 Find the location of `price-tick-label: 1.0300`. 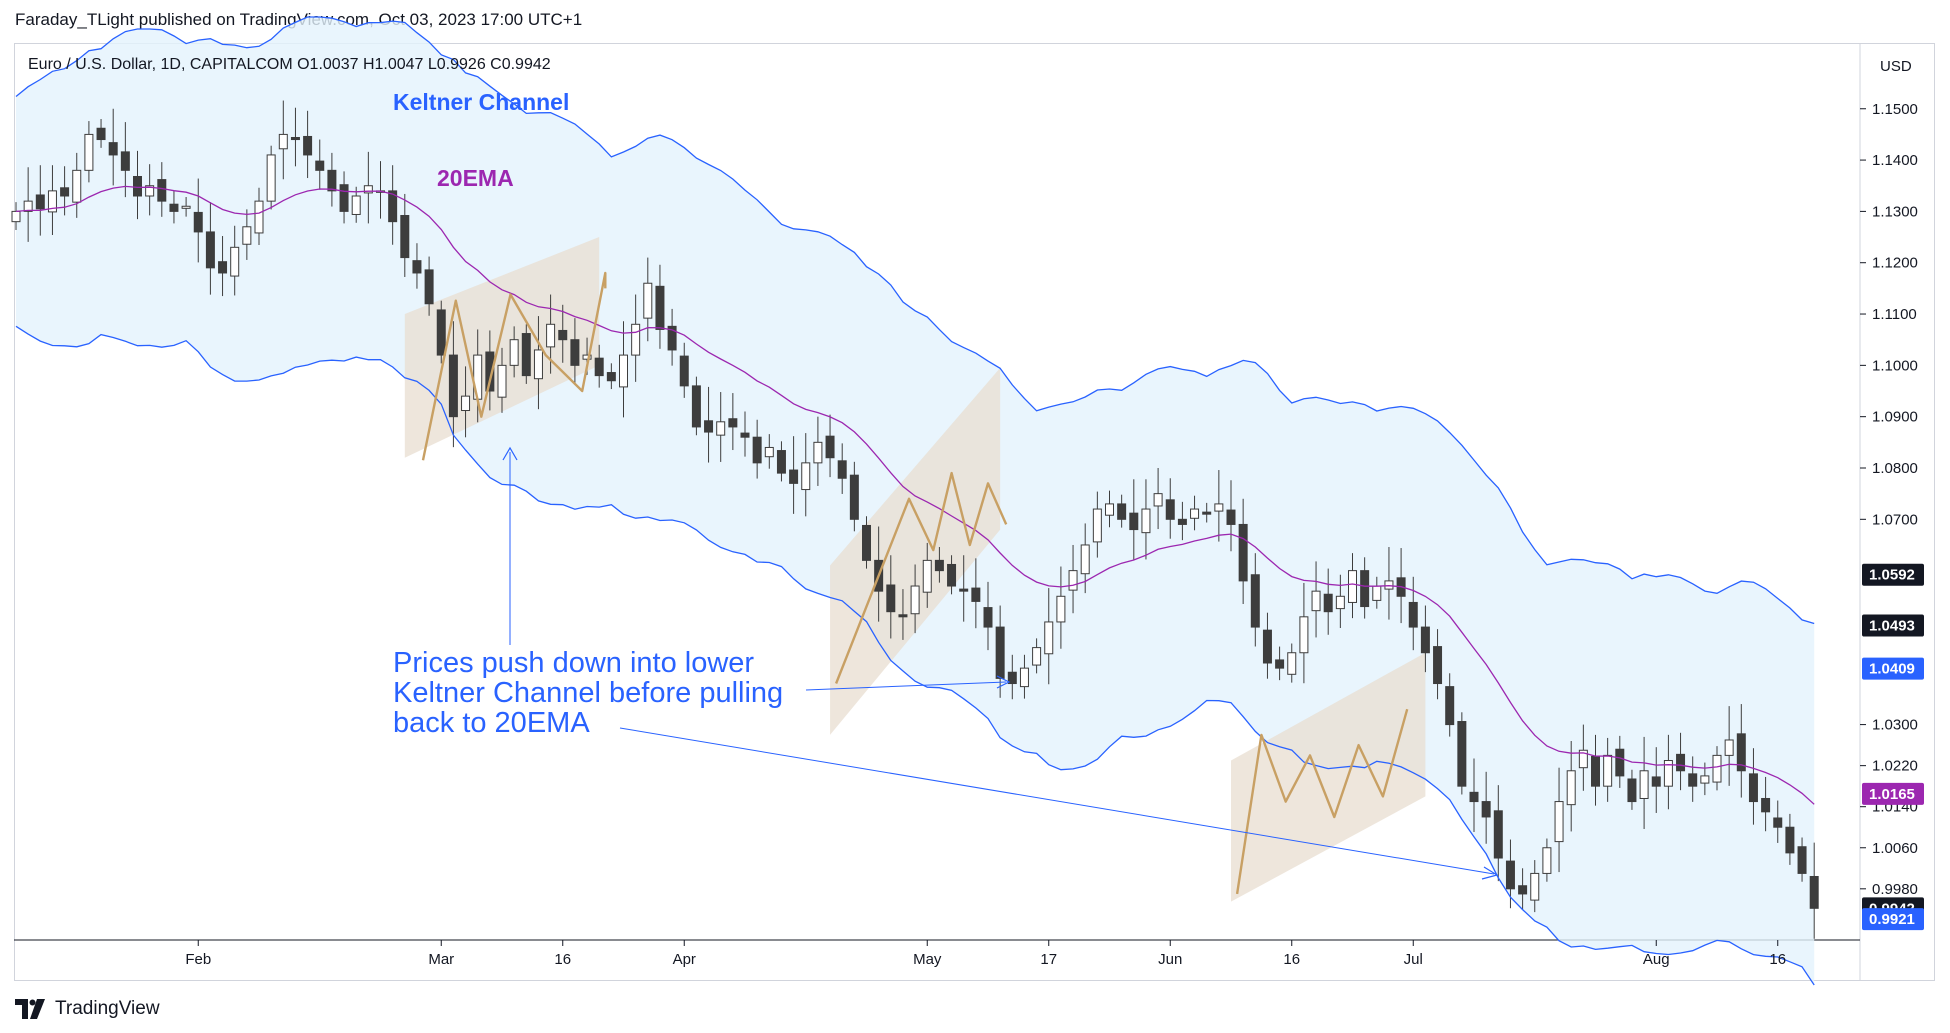

price-tick-label: 1.0300 is located at coordinates (1895, 725).